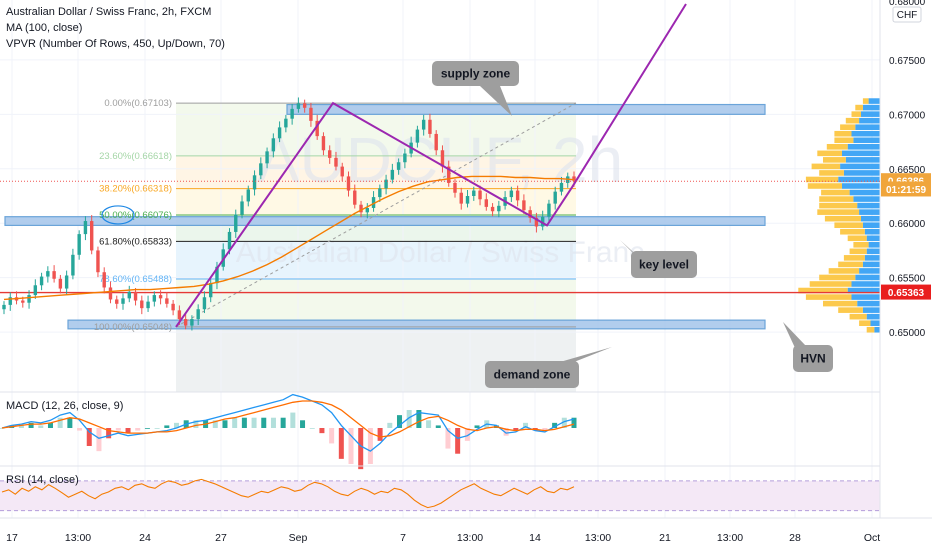 The width and height of the screenshot is (932, 555). Describe the element at coordinates (44, 28) in the screenshot. I see `ma-legend: MA (100, close)` at that location.